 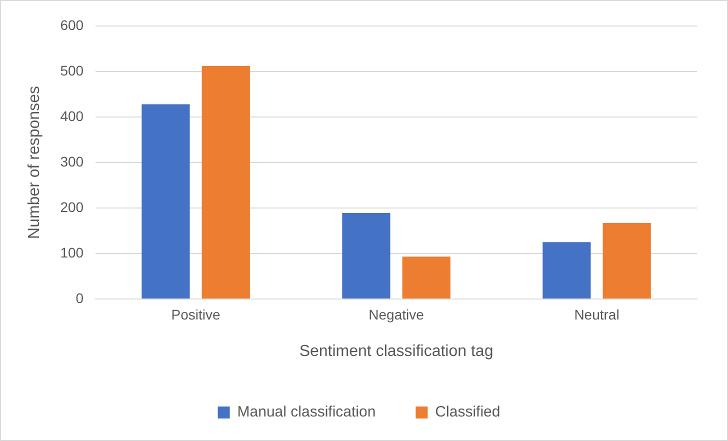 What do you see at coordinates (72, 24) in the screenshot?
I see `y-tick-label: 600` at bounding box center [72, 24].